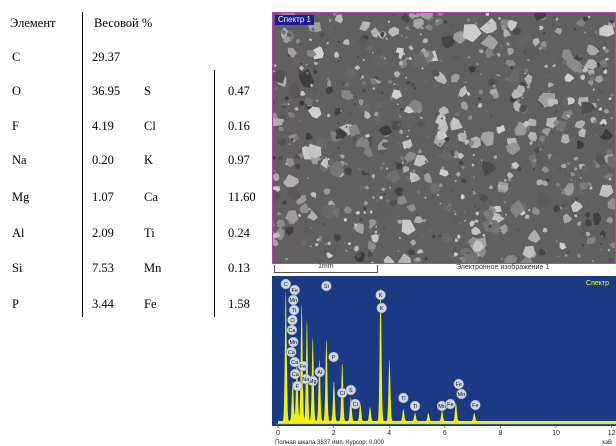  Describe the element at coordinates (21, 197) in the screenshot. I see `element-symbol: Mg` at that location.